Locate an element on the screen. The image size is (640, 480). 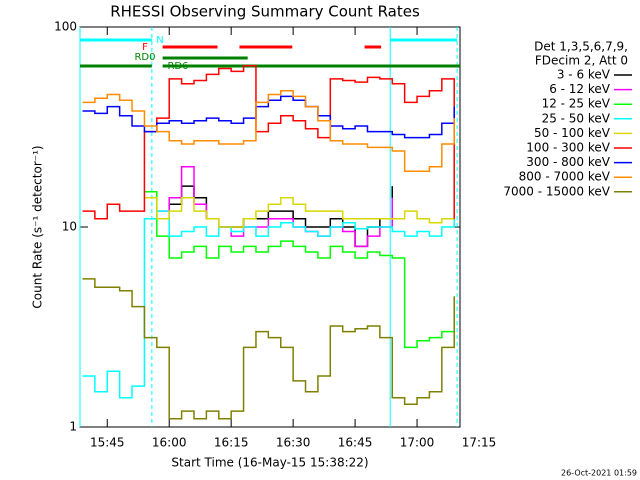
legend-label: 100 - 300 keV is located at coordinates (568, 148).